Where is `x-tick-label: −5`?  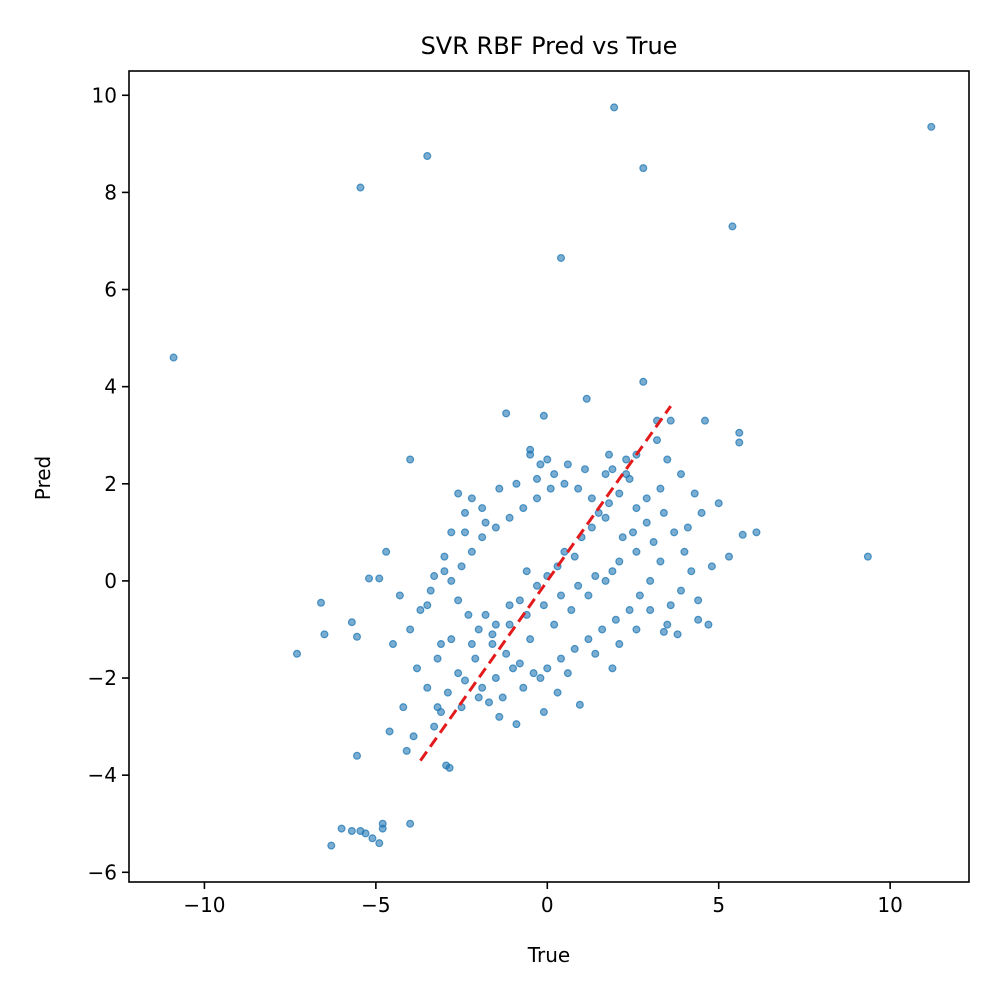 x-tick-label: −5 is located at coordinates (375, 905).